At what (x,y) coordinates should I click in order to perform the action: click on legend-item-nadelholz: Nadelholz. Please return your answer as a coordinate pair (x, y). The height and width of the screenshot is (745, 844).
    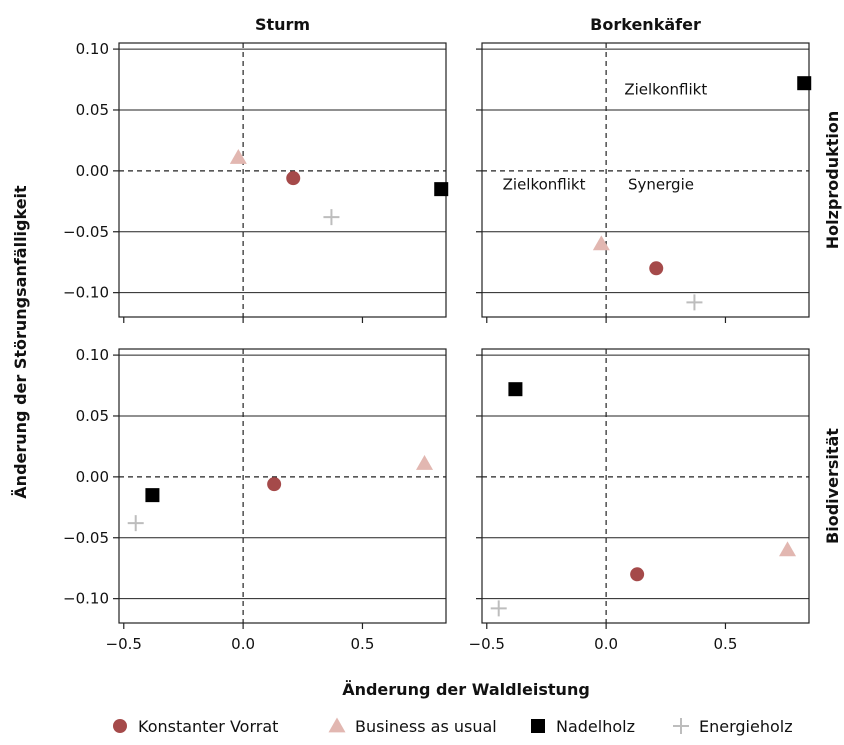
    Looking at the image, I should click on (583, 726).